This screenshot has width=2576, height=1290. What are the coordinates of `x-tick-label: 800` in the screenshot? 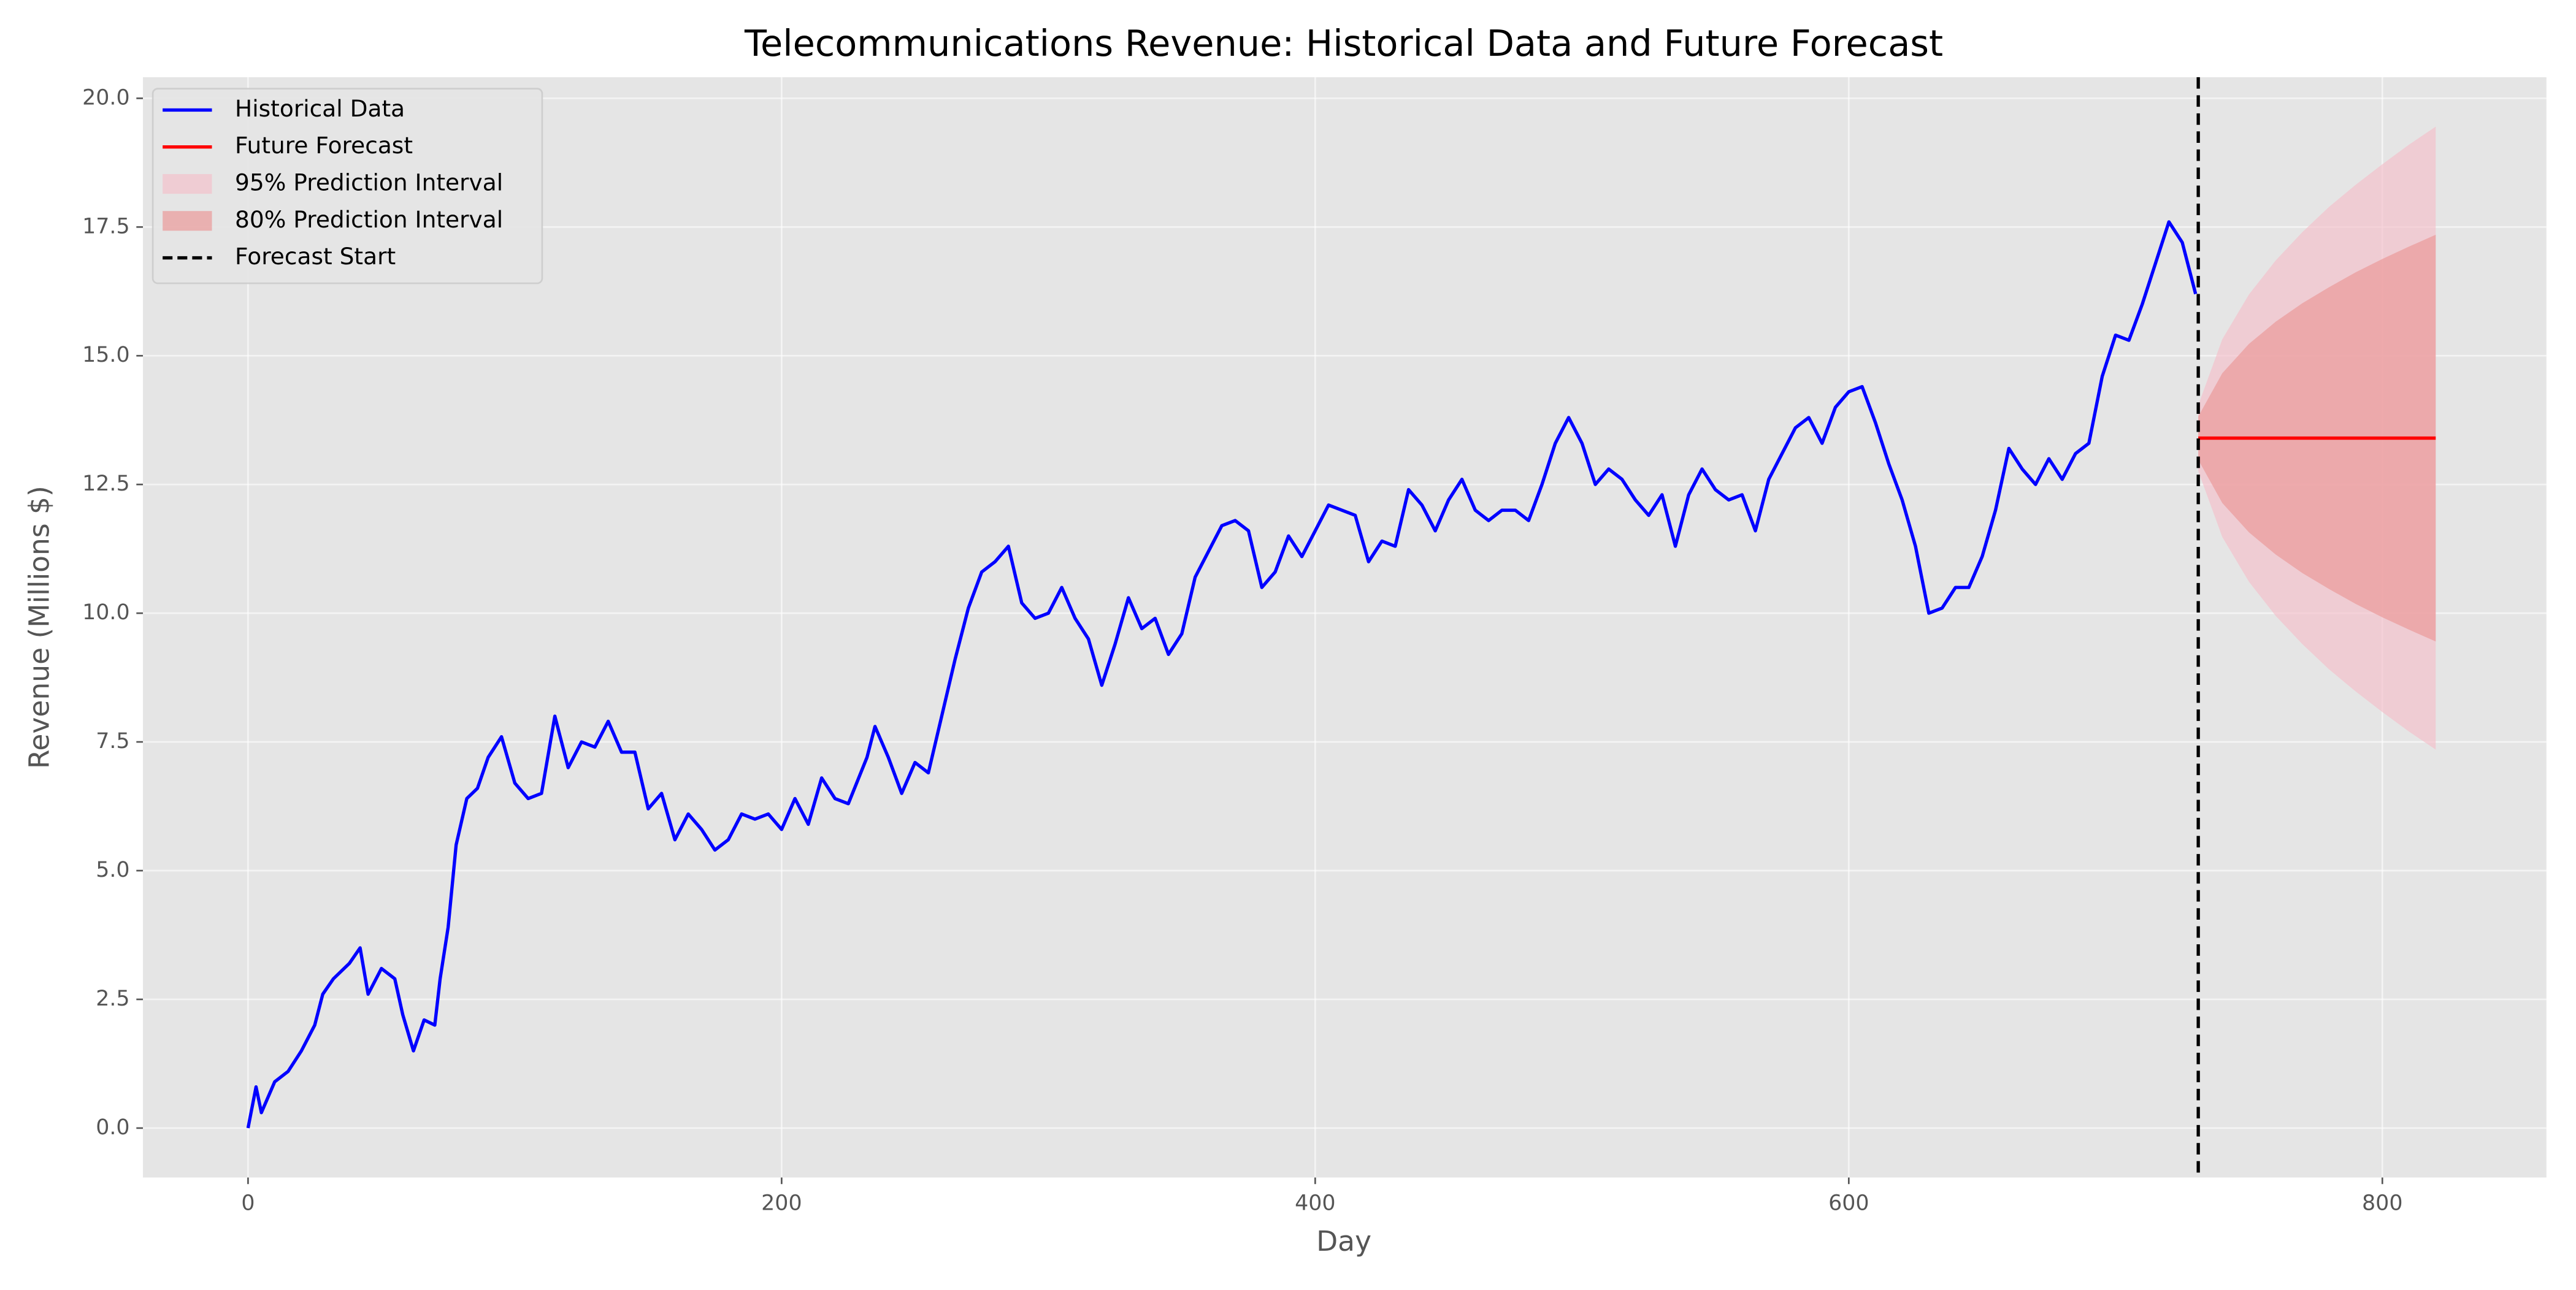 It's located at (2382, 1203).